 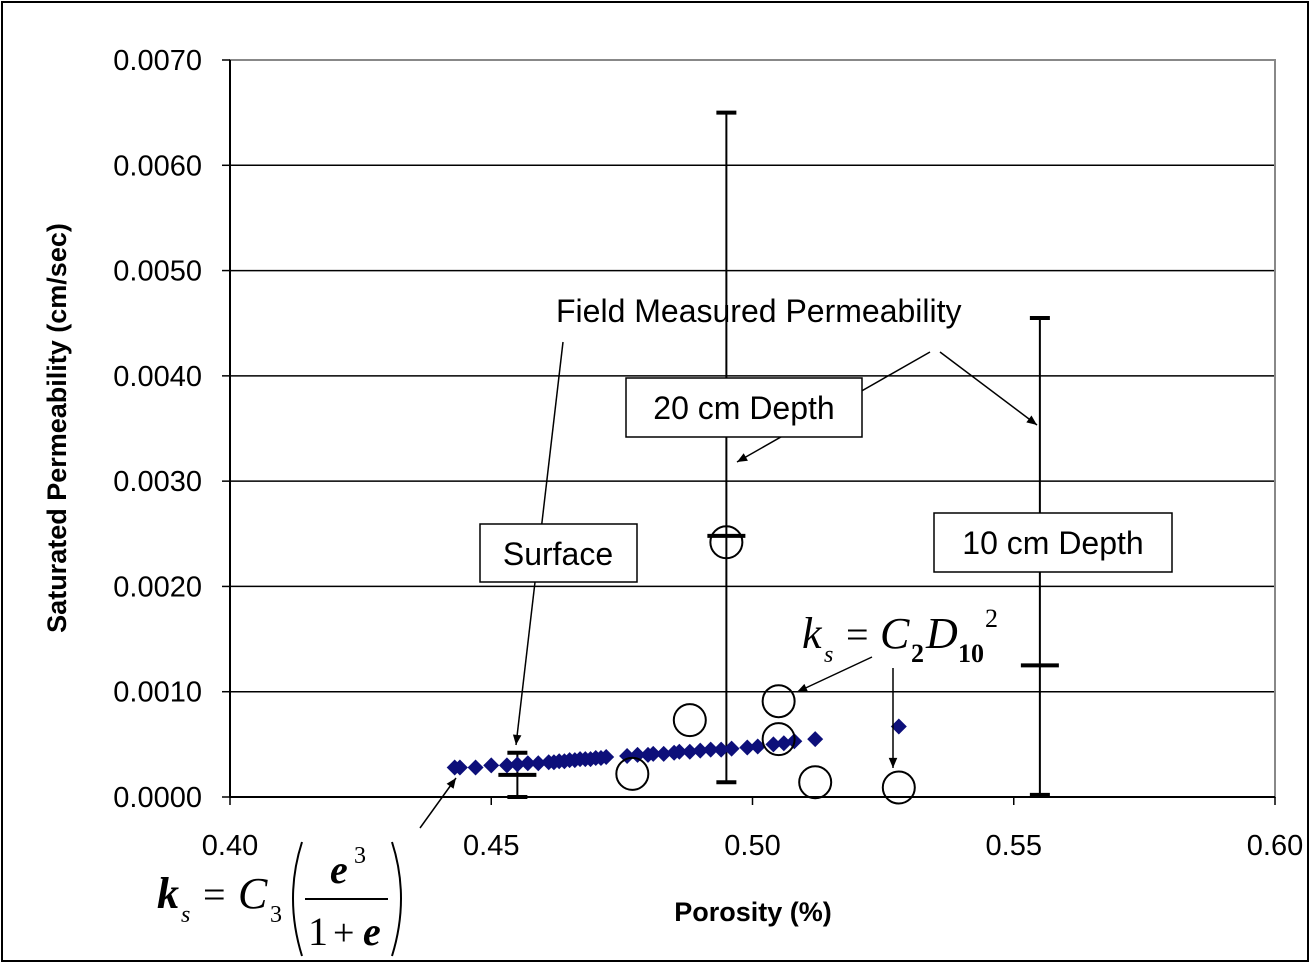 I want to click on annotation-20cm-label: 20 cm Depth, so click(x=743, y=408).